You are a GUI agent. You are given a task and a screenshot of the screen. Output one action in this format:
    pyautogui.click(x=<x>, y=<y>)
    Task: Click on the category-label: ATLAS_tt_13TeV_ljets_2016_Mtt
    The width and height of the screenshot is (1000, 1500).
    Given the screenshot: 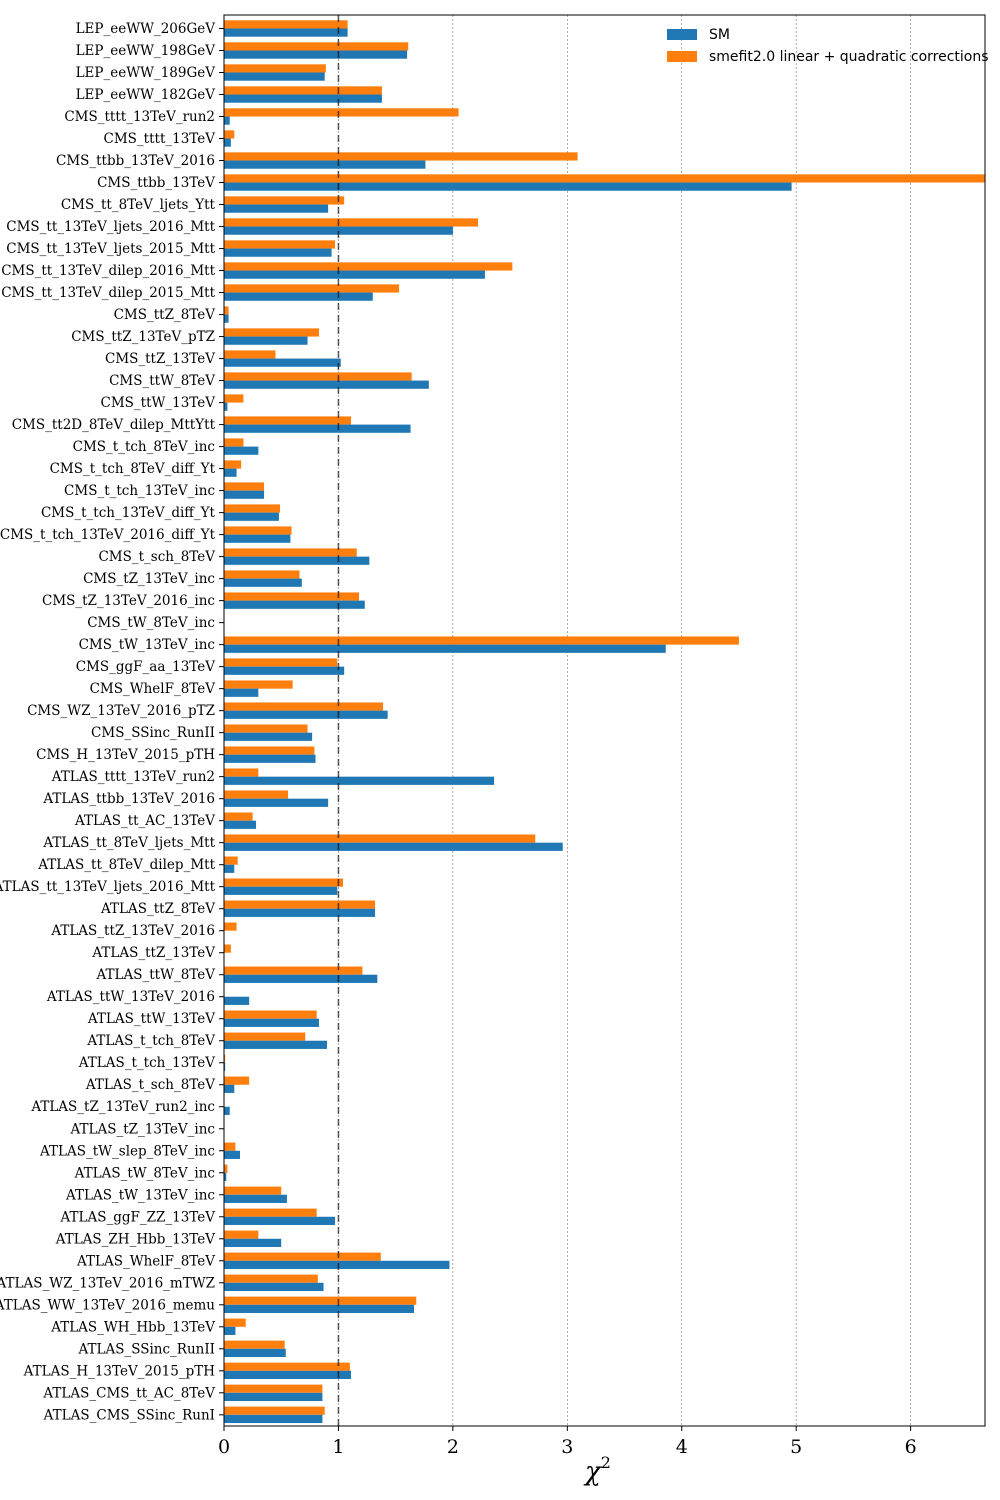 What is the action you would take?
    pyautogui.click(x=108, y=887)
    